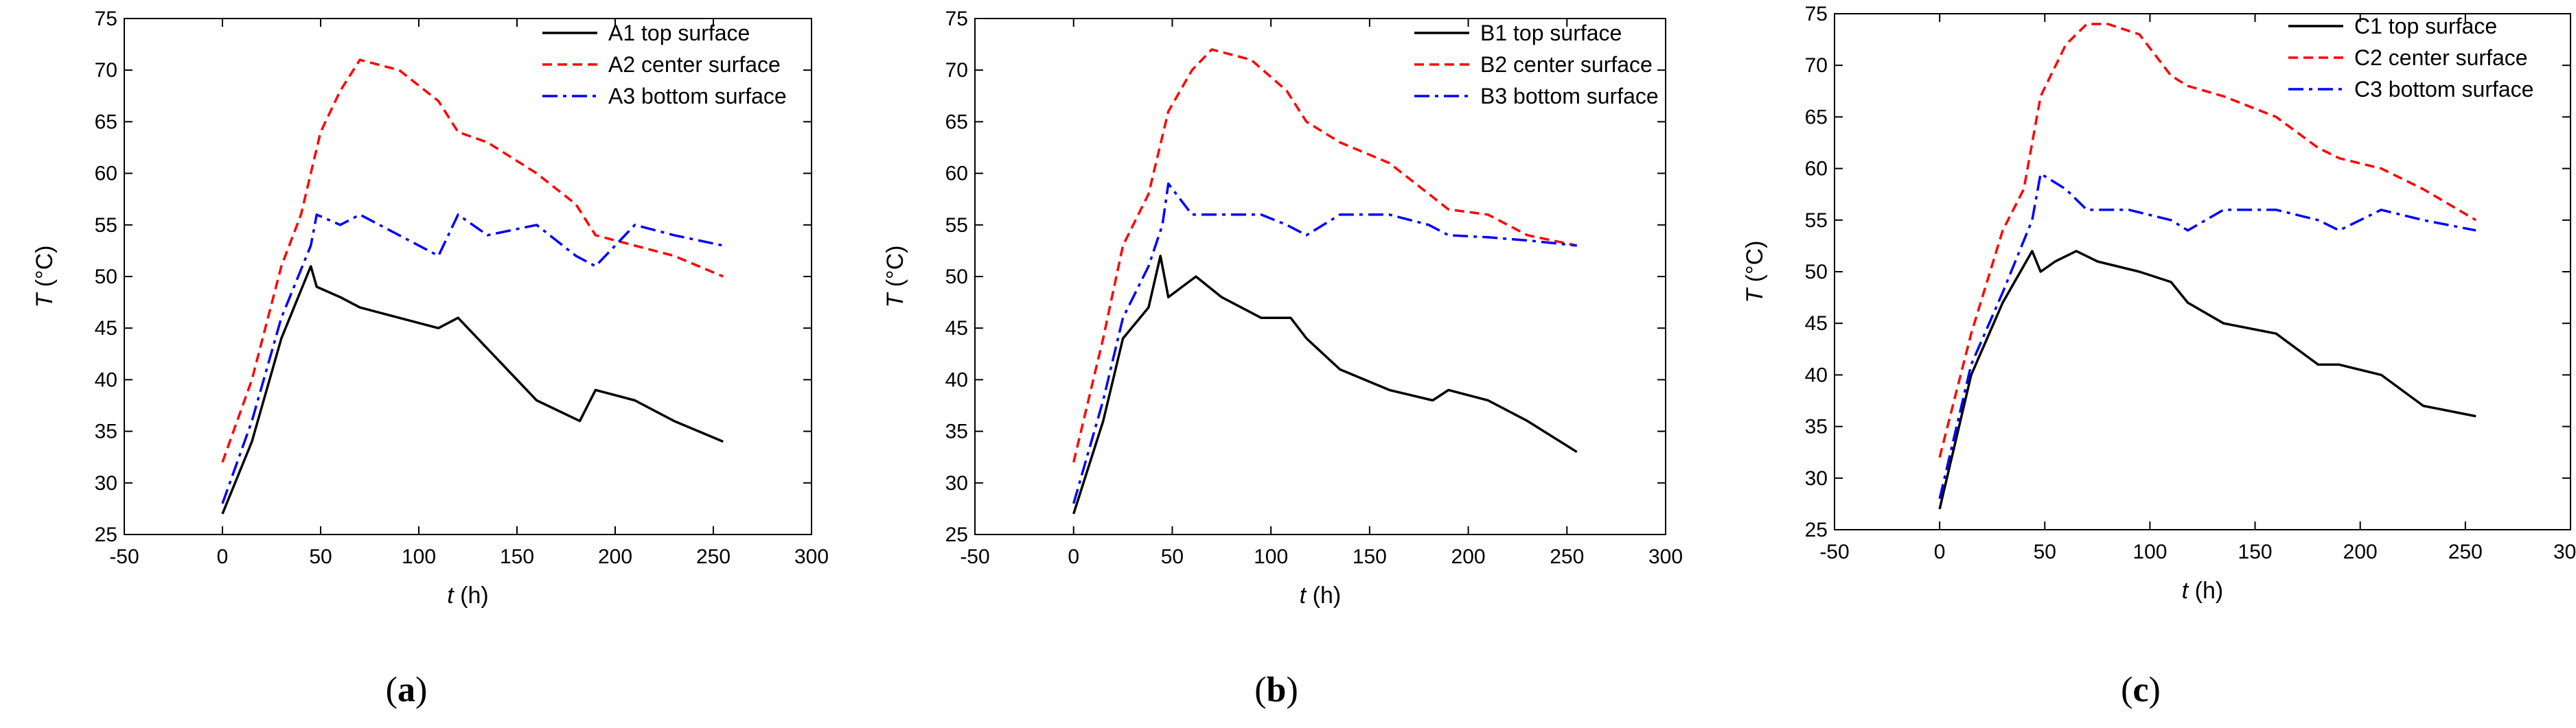 The width and height of the screenshot is (2576, 728). I want to click on panel-label: (b), so click(1276, 689).